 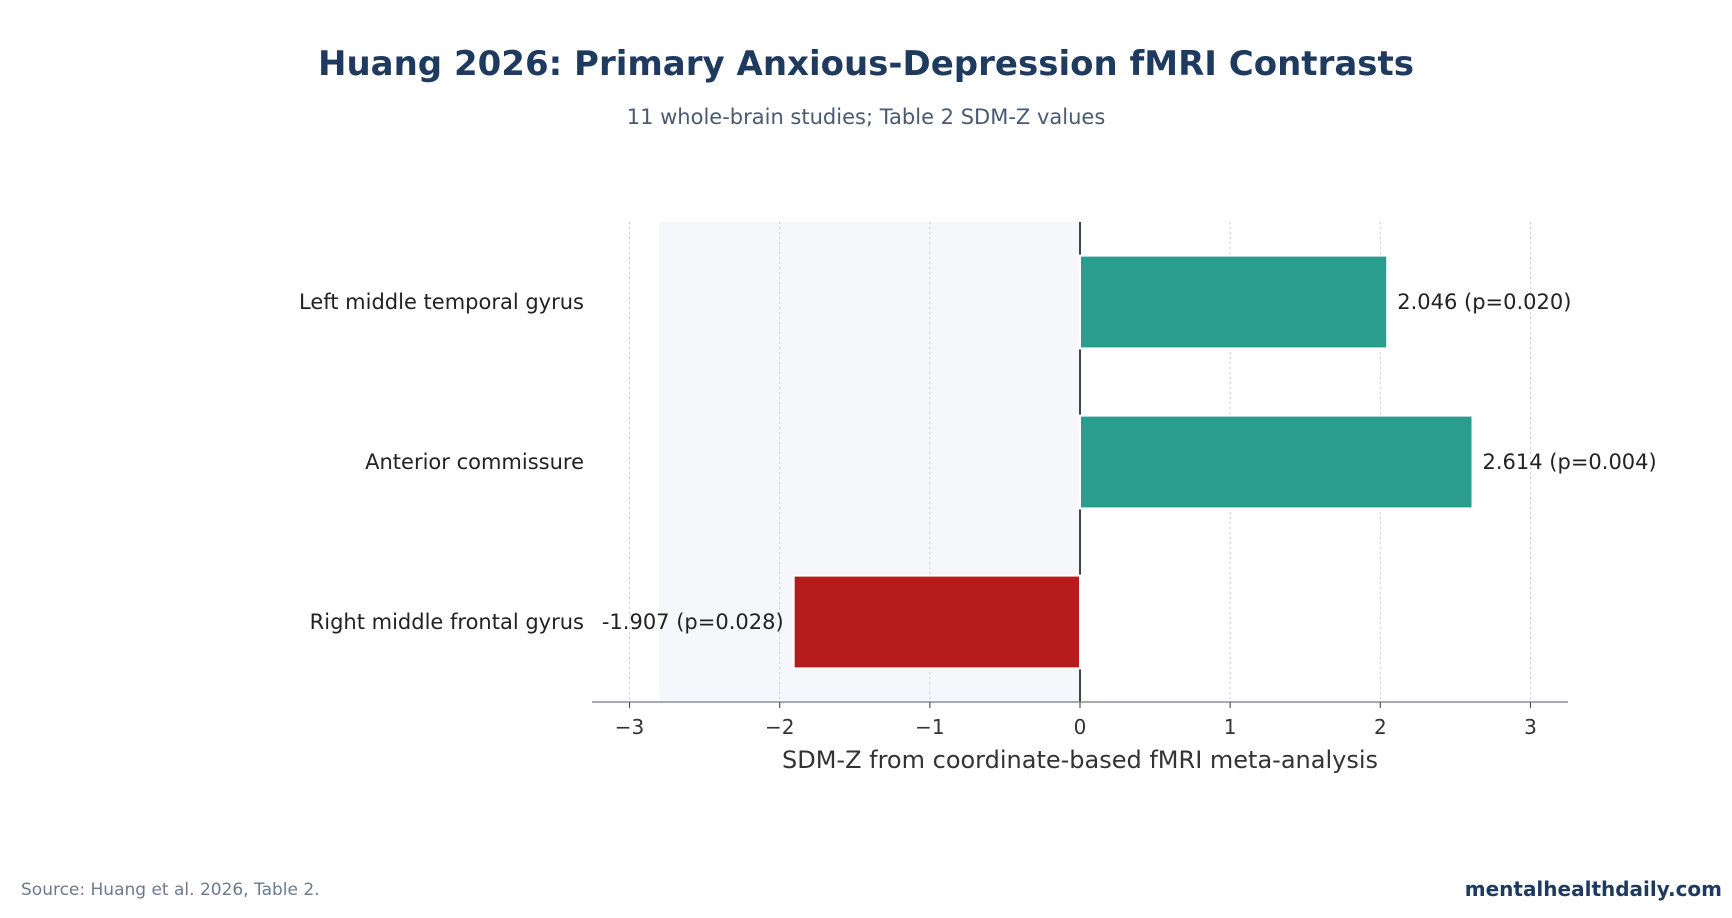 I want to click on x-tick-label: 1, so click(x=1230, y=727).